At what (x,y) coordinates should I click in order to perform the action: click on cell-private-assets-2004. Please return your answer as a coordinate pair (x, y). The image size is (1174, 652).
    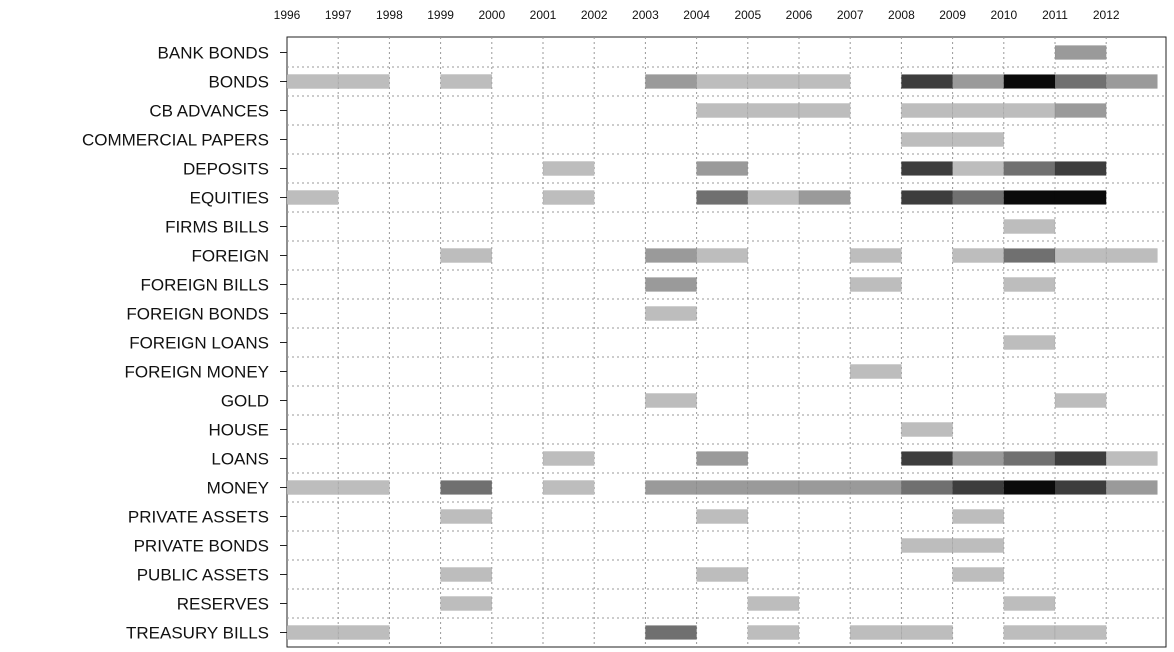
    Looking at the image, I should click on (722, 516).